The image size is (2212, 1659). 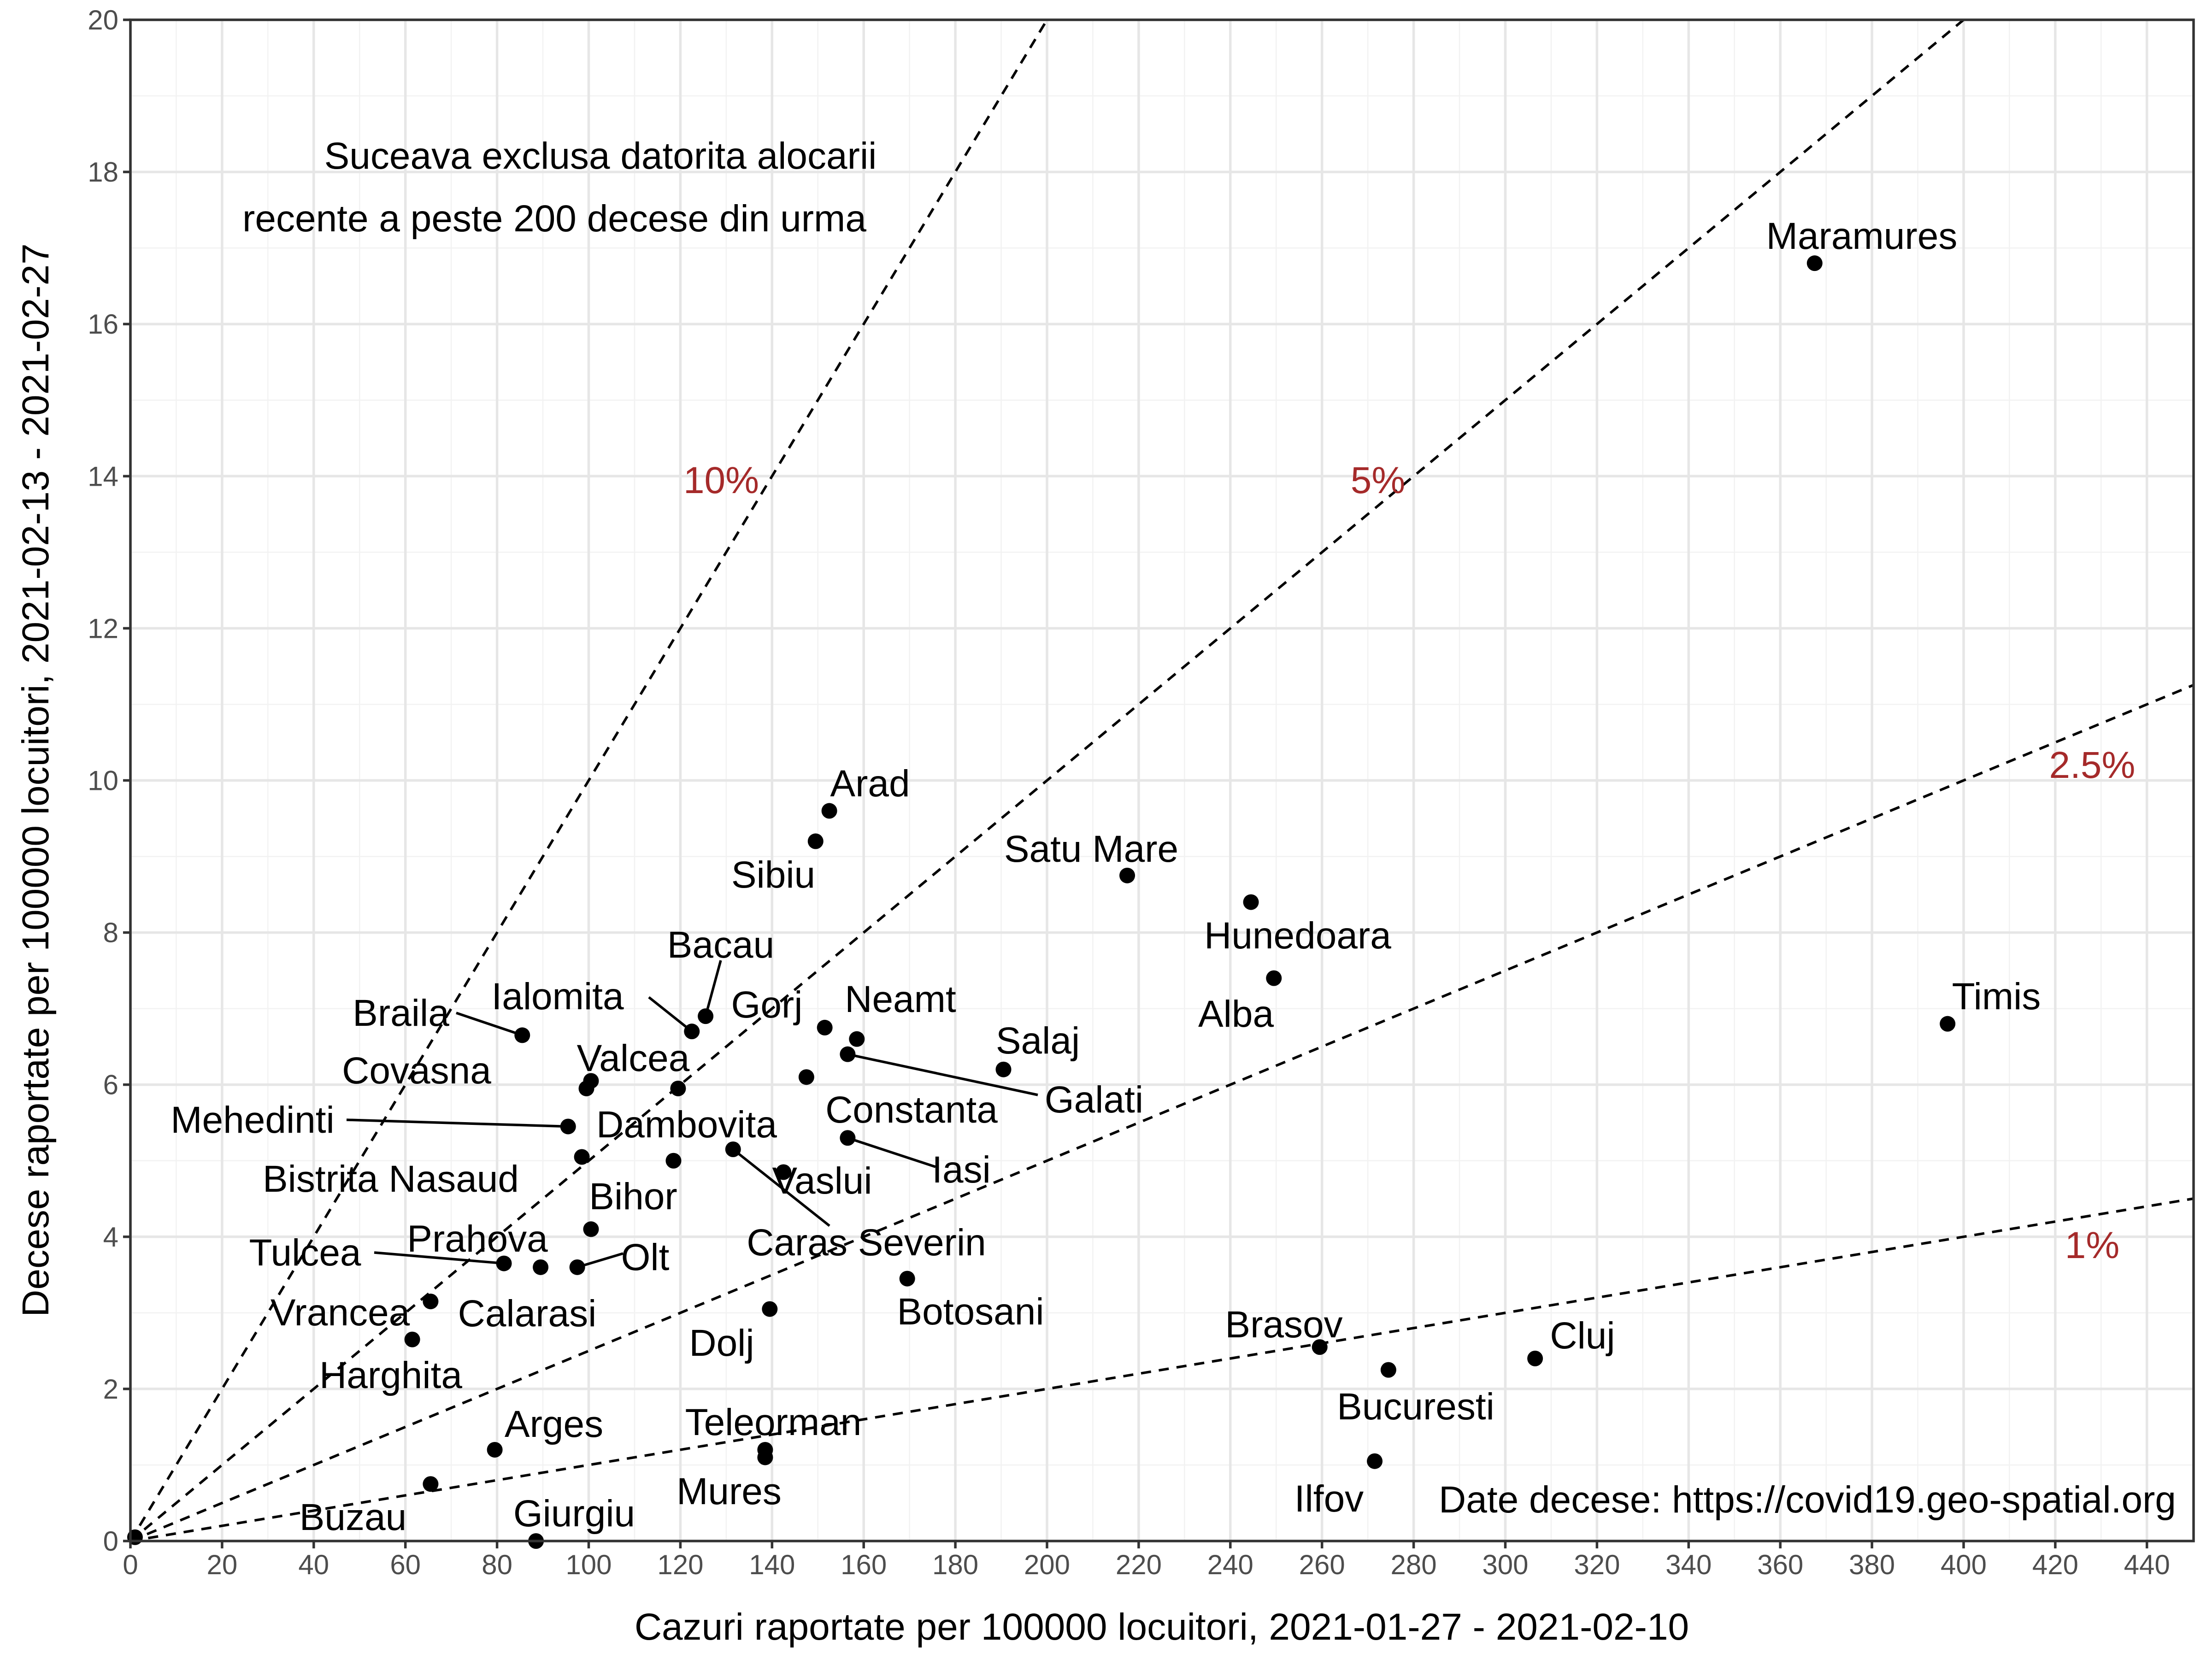 I want to click on point-label-galati: Galati, so click(x=1094, y=1100).